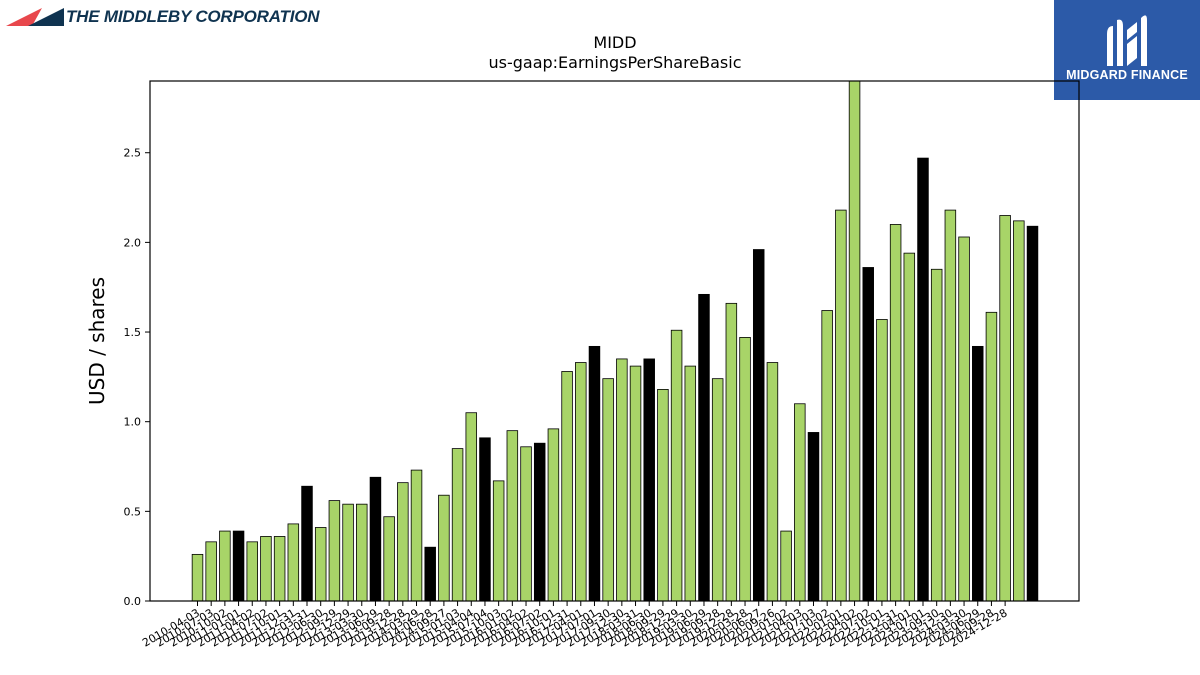 The image size is (1200, 675). I want to click on brand-logo-box: MIDGARD FINANCE, so click(1127, 50).